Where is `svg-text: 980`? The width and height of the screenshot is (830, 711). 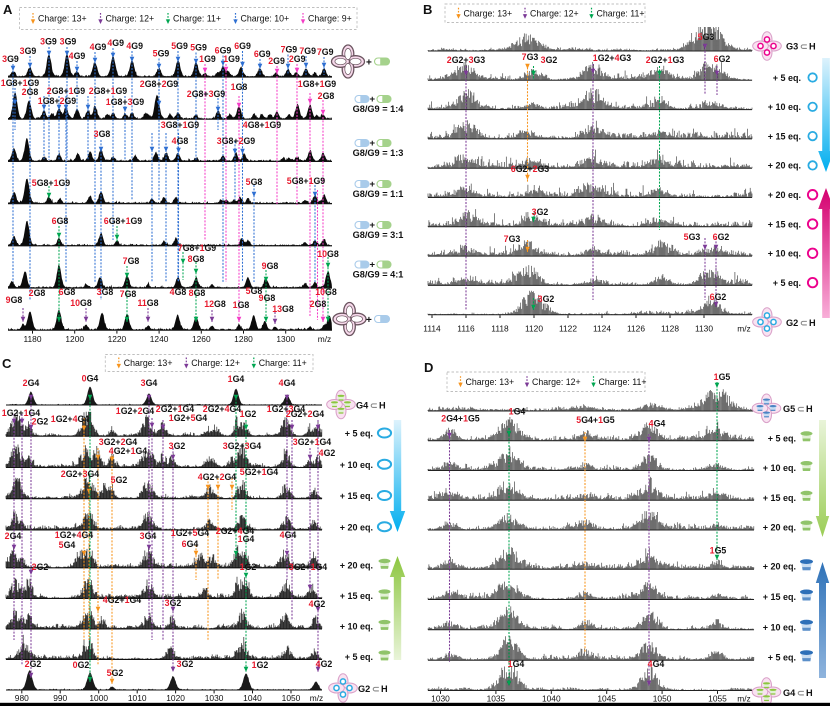 svg-text: 980 is located at coordinates (22, 698).